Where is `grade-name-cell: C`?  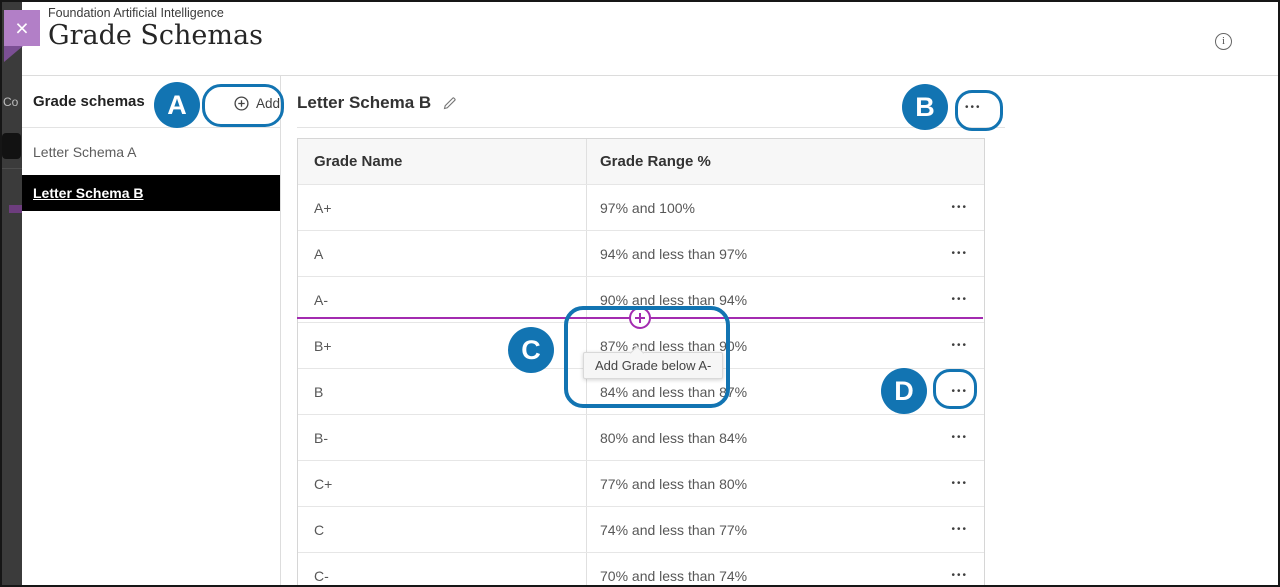
grade-name-cell: C is located at coordinates (442, 529).